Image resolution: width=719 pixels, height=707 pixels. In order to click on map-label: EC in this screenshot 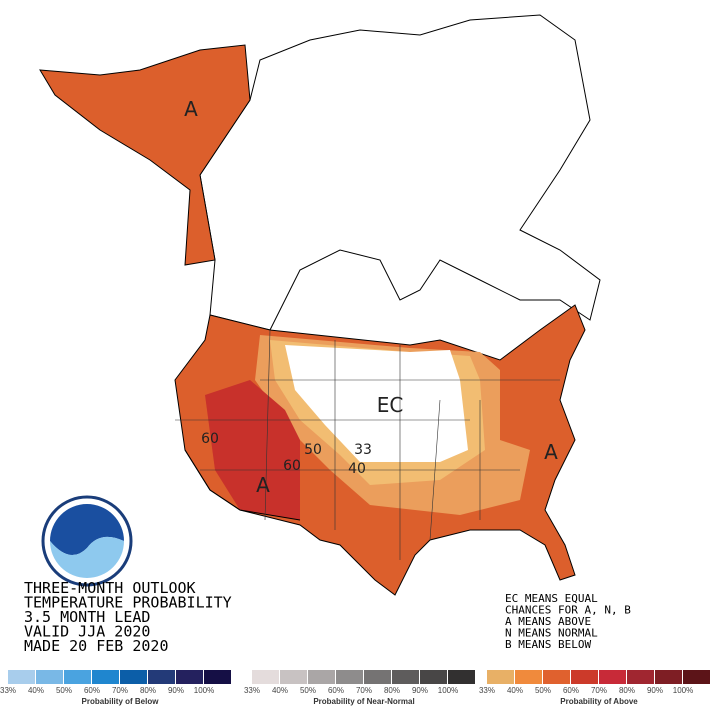, I will do `click(390, 405)`.